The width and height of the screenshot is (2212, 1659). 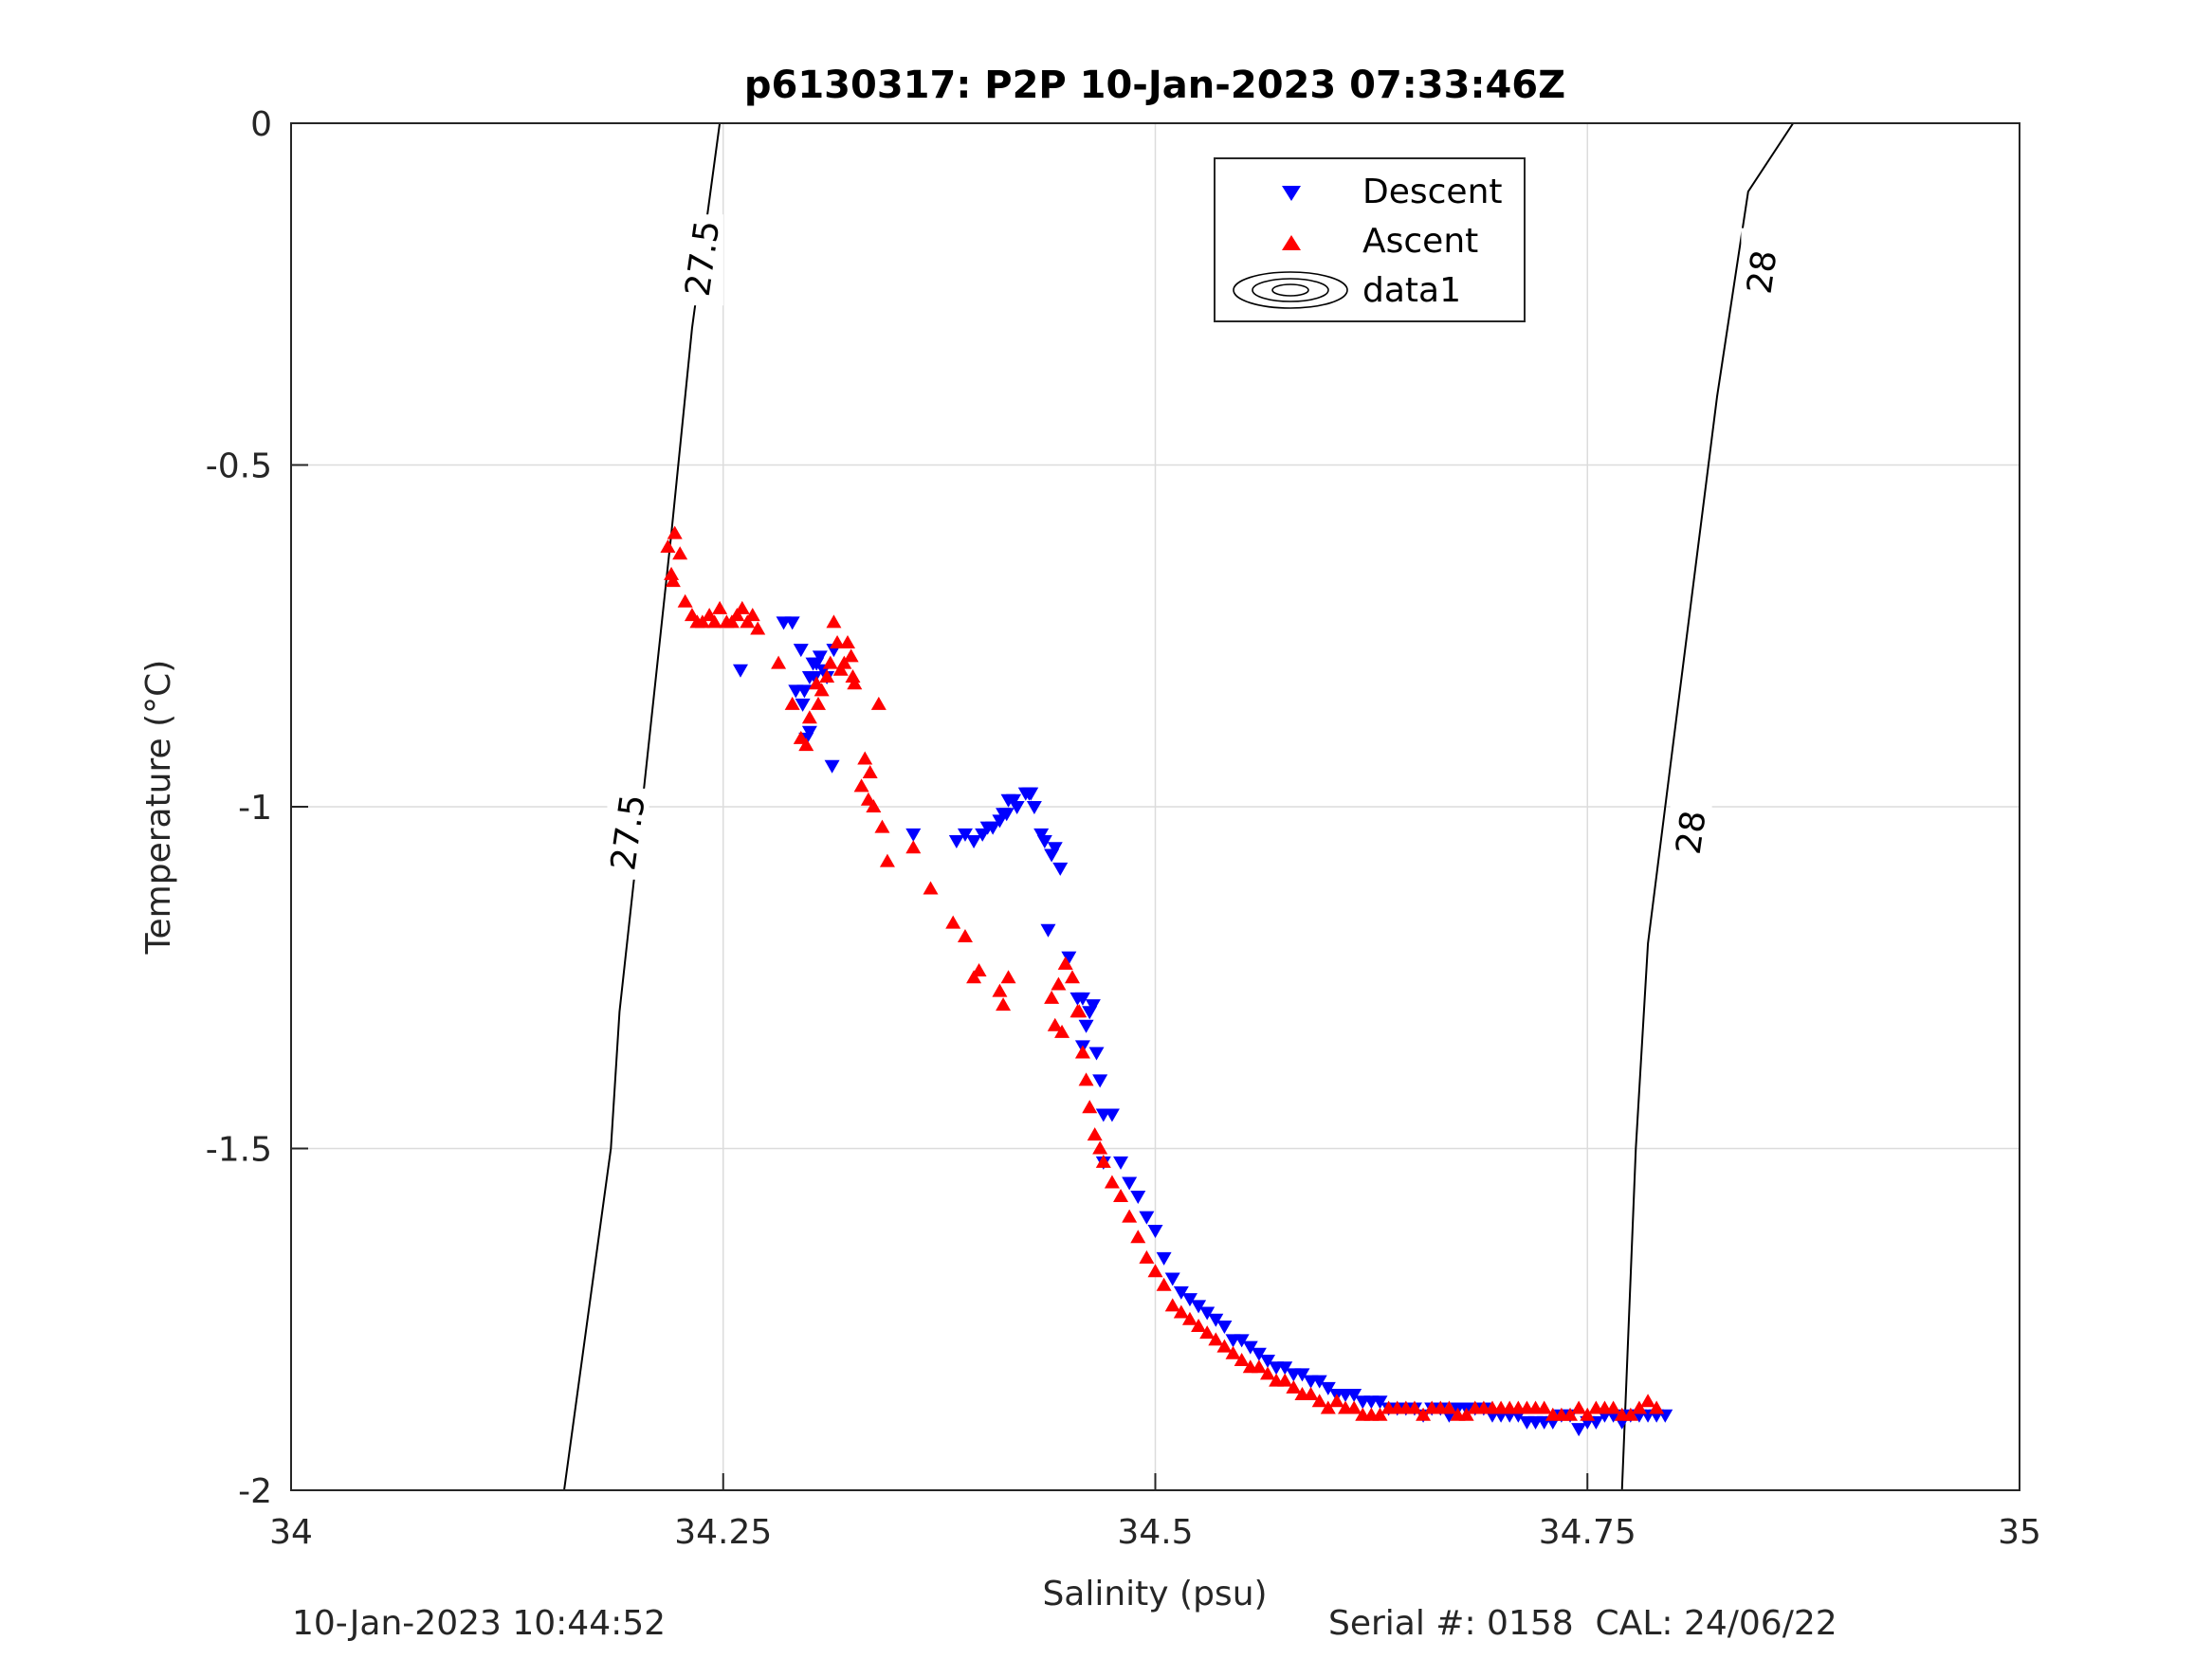 What do you see at coordinates (1432, 192) in the screenshot?
I see `legend-descent-label: Descent` at bounding box center [1432, 192].